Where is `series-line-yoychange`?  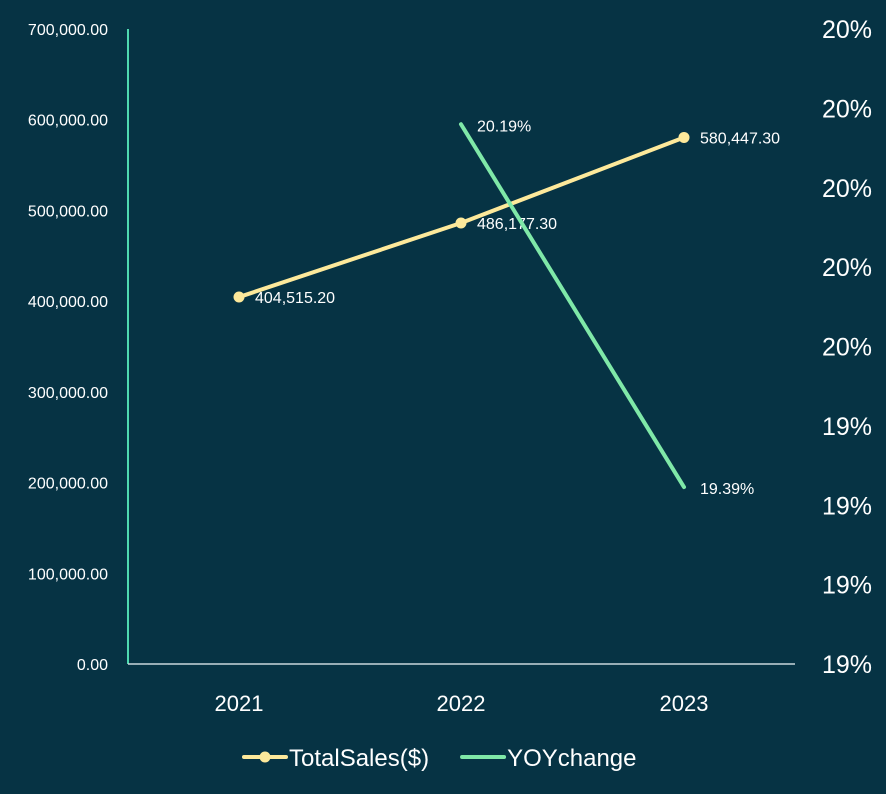 series-line-yoychange is located at coordinates (572, 306).